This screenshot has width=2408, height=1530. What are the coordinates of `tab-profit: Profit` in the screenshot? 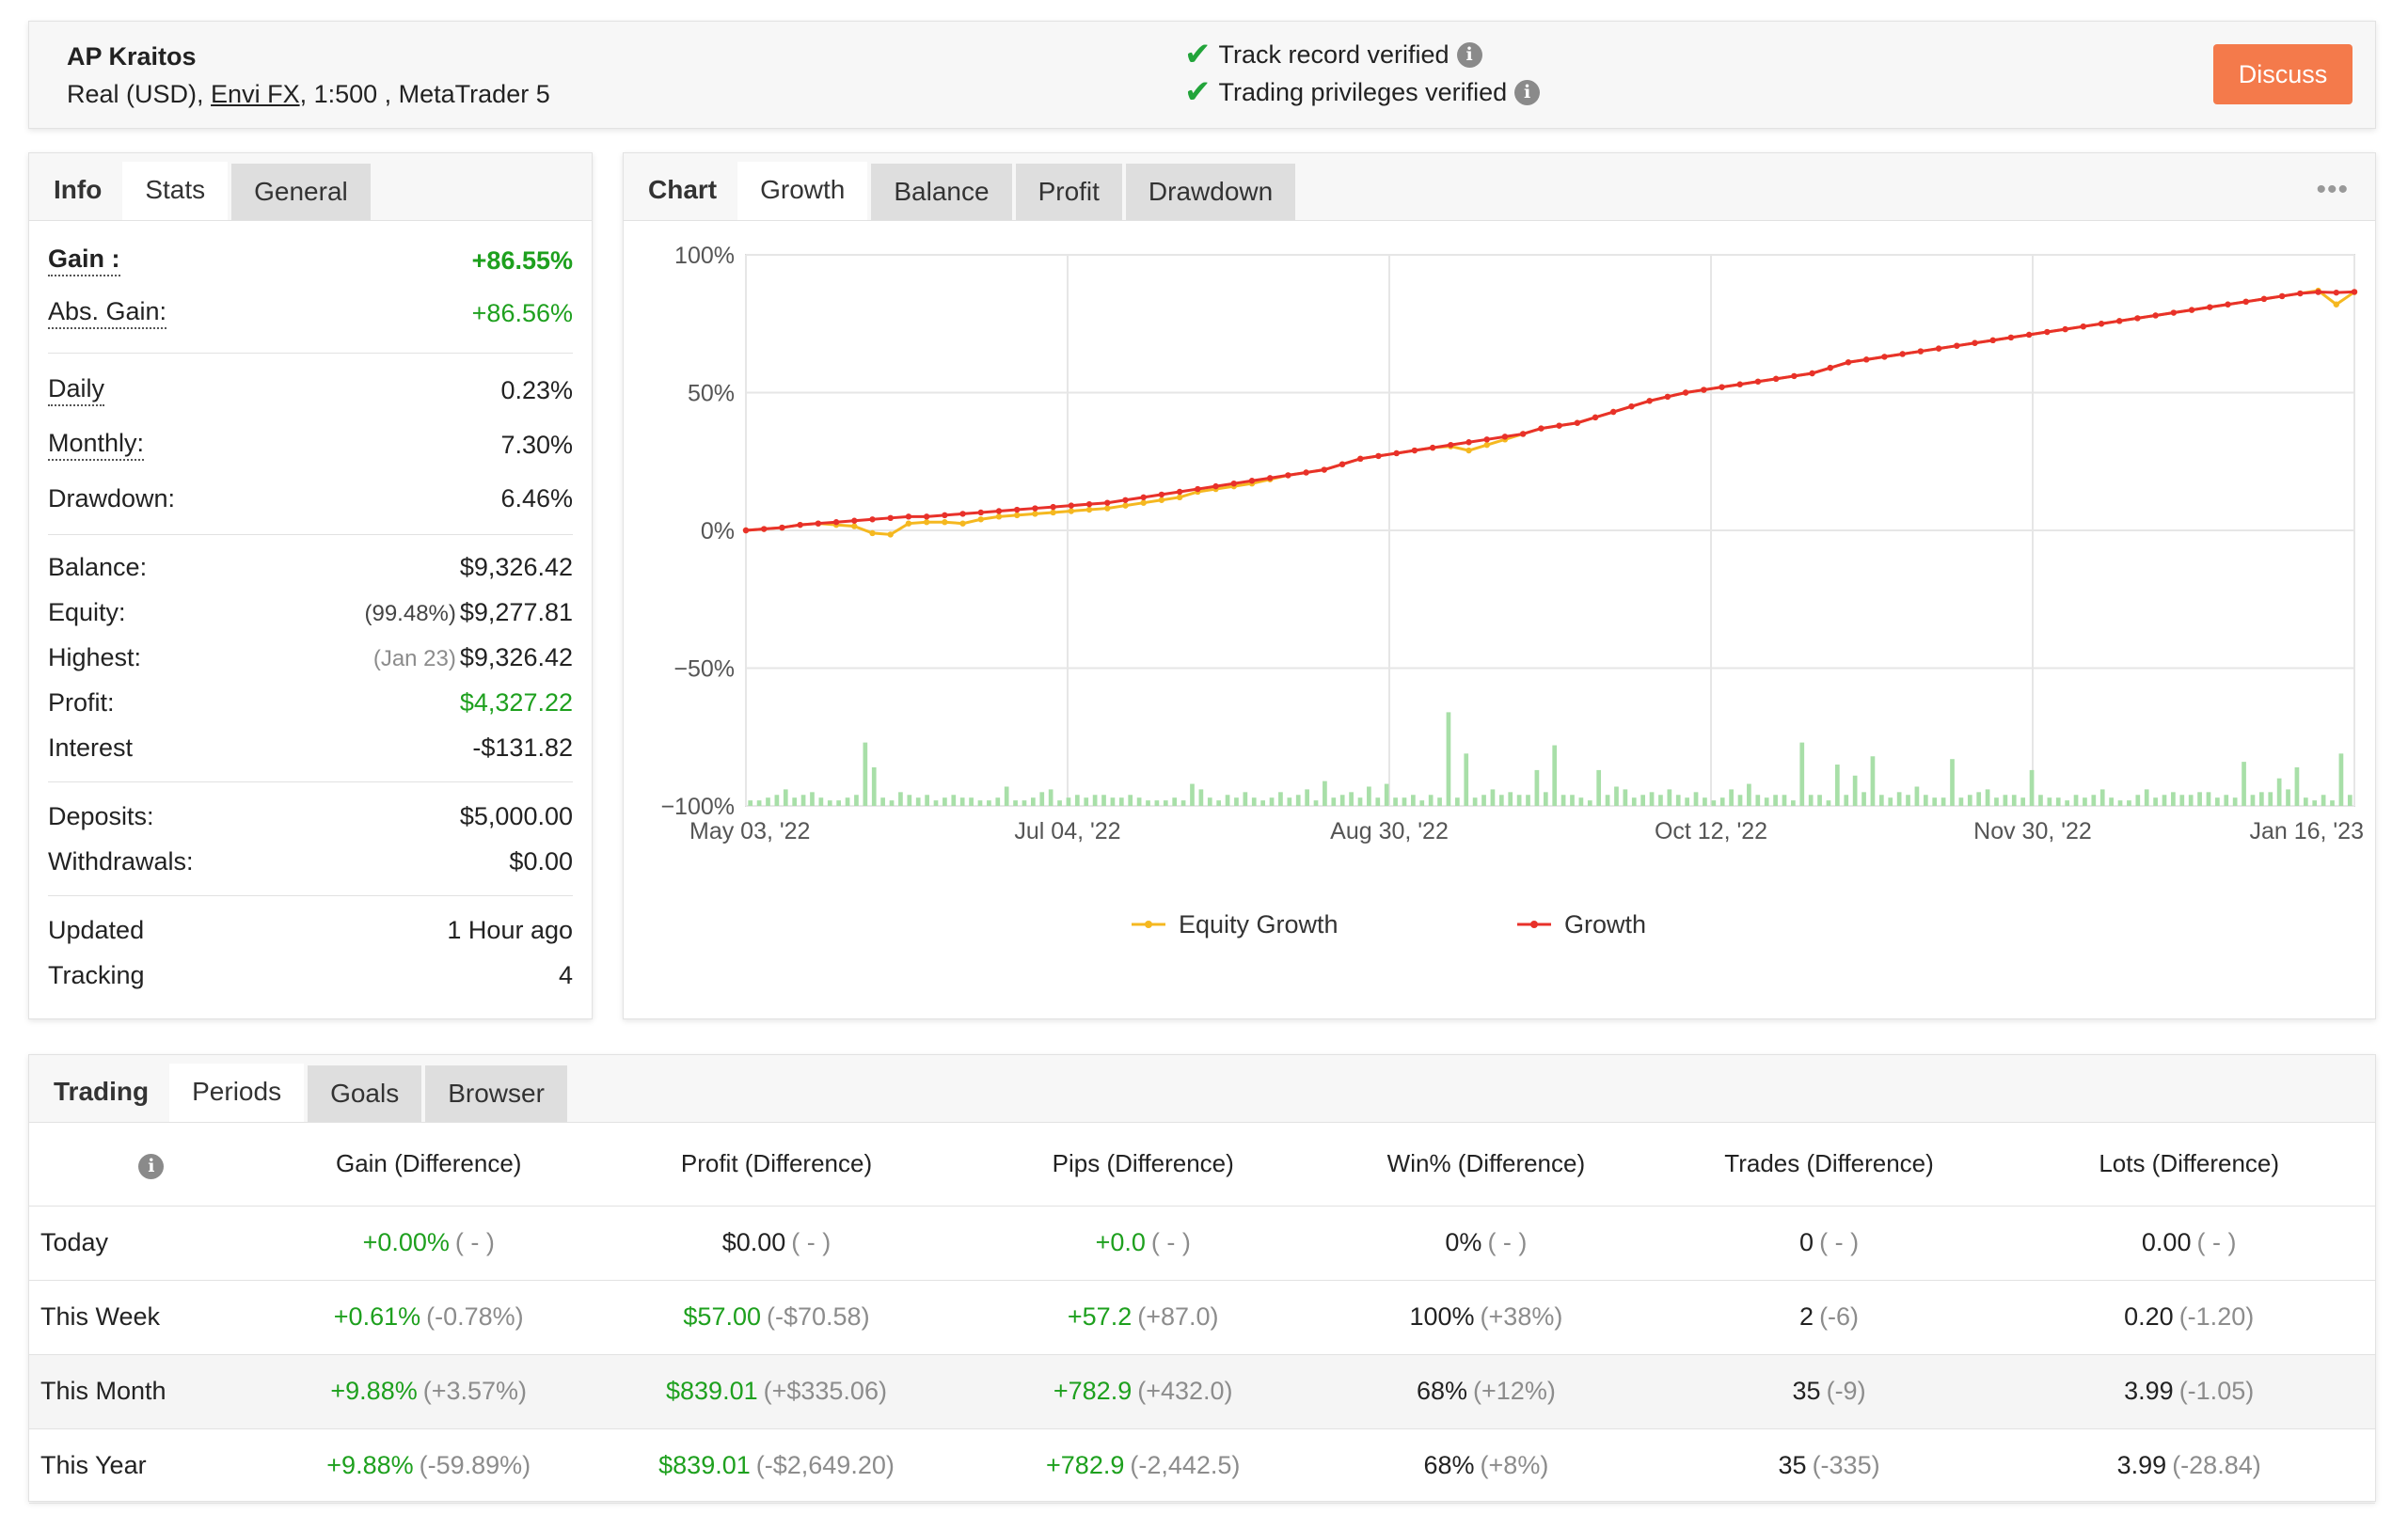 It's located at (1068, 192).